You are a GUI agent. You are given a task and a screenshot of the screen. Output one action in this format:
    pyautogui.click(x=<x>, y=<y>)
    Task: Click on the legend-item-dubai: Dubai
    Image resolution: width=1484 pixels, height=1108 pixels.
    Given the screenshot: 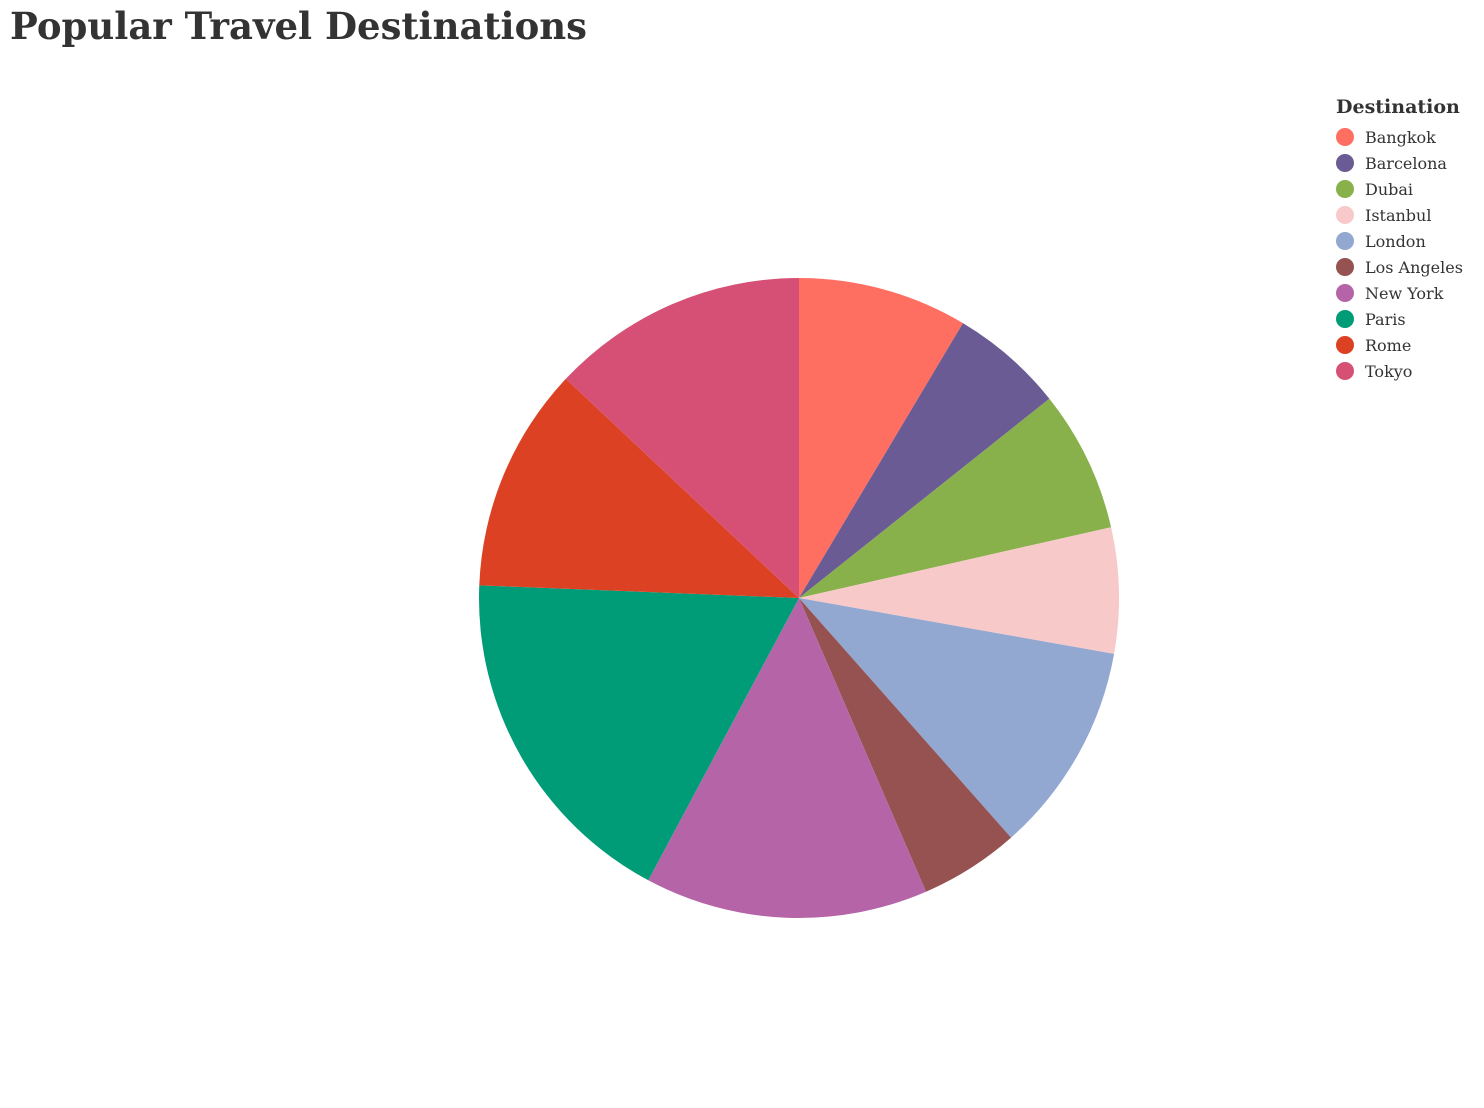 What is the action you would take?
    pyautogui.click(x=1399, y=189)
    